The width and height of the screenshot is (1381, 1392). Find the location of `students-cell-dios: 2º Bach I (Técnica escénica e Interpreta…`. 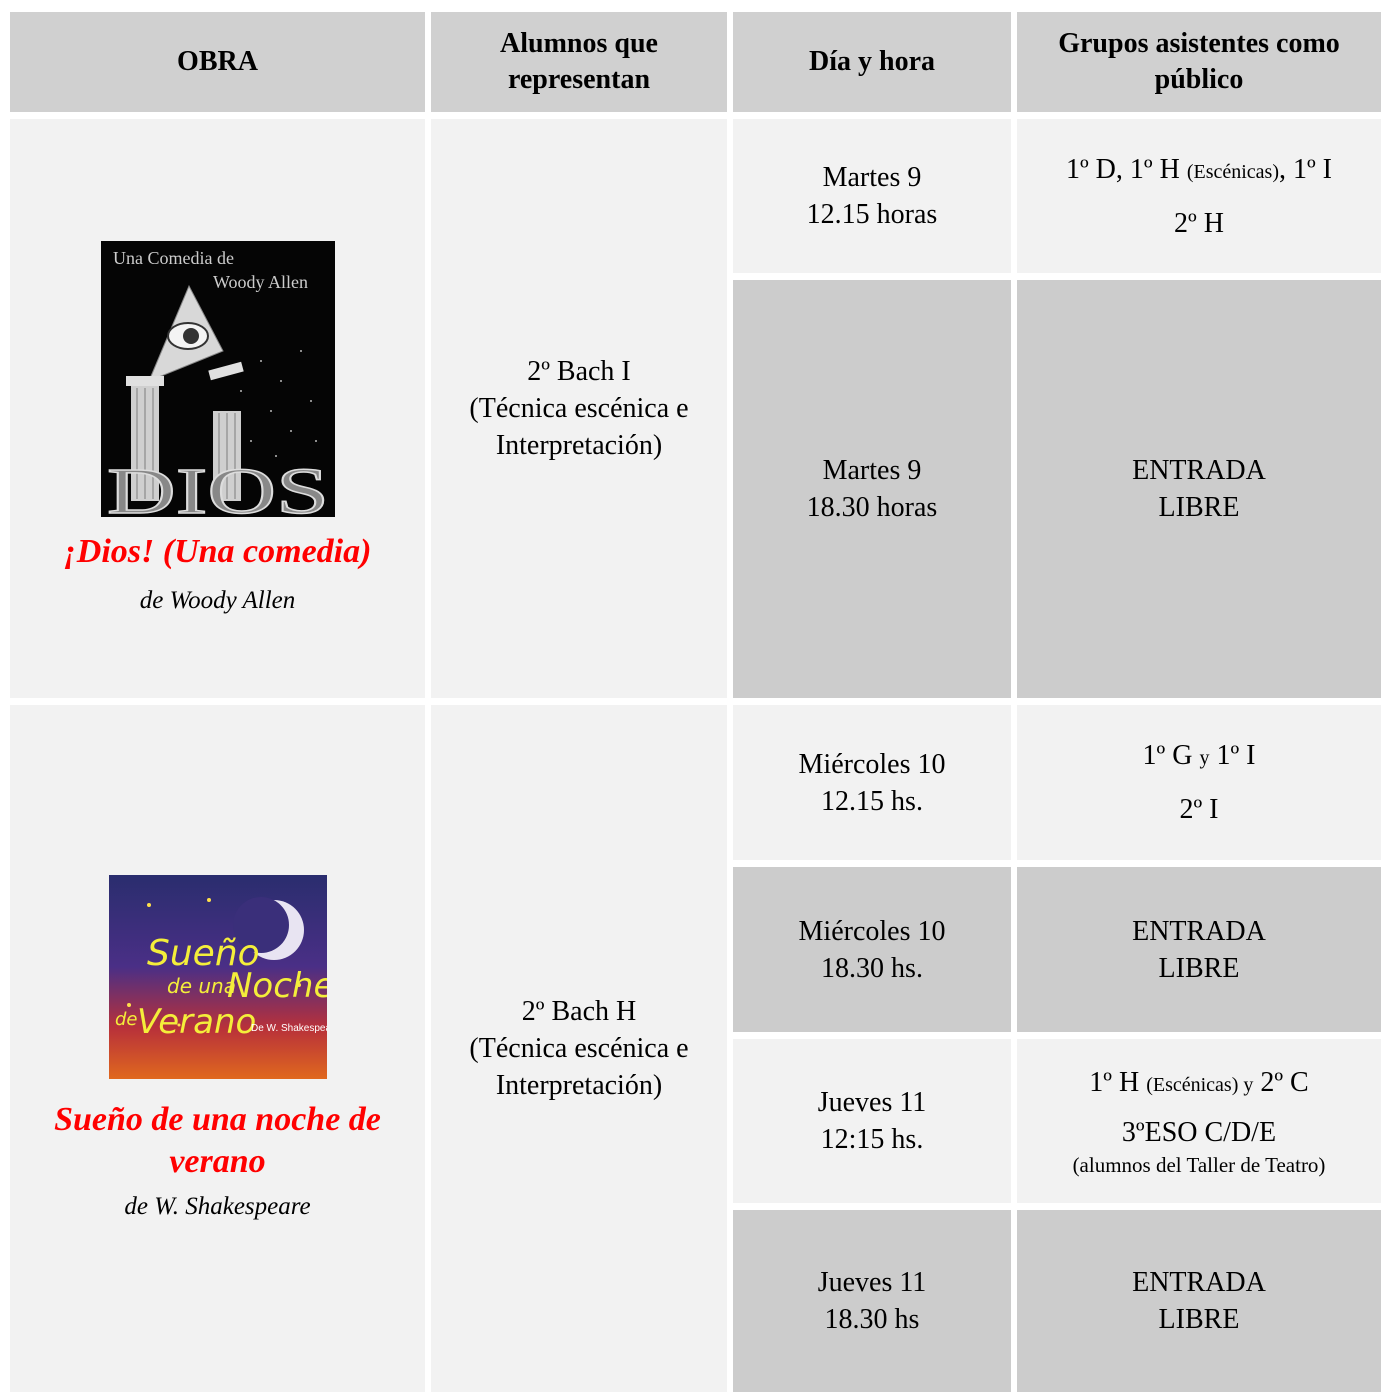

students-cell-dios: 2º Bach I (Técnica escénica e Interpreta… is located at coordinates (579, 408).